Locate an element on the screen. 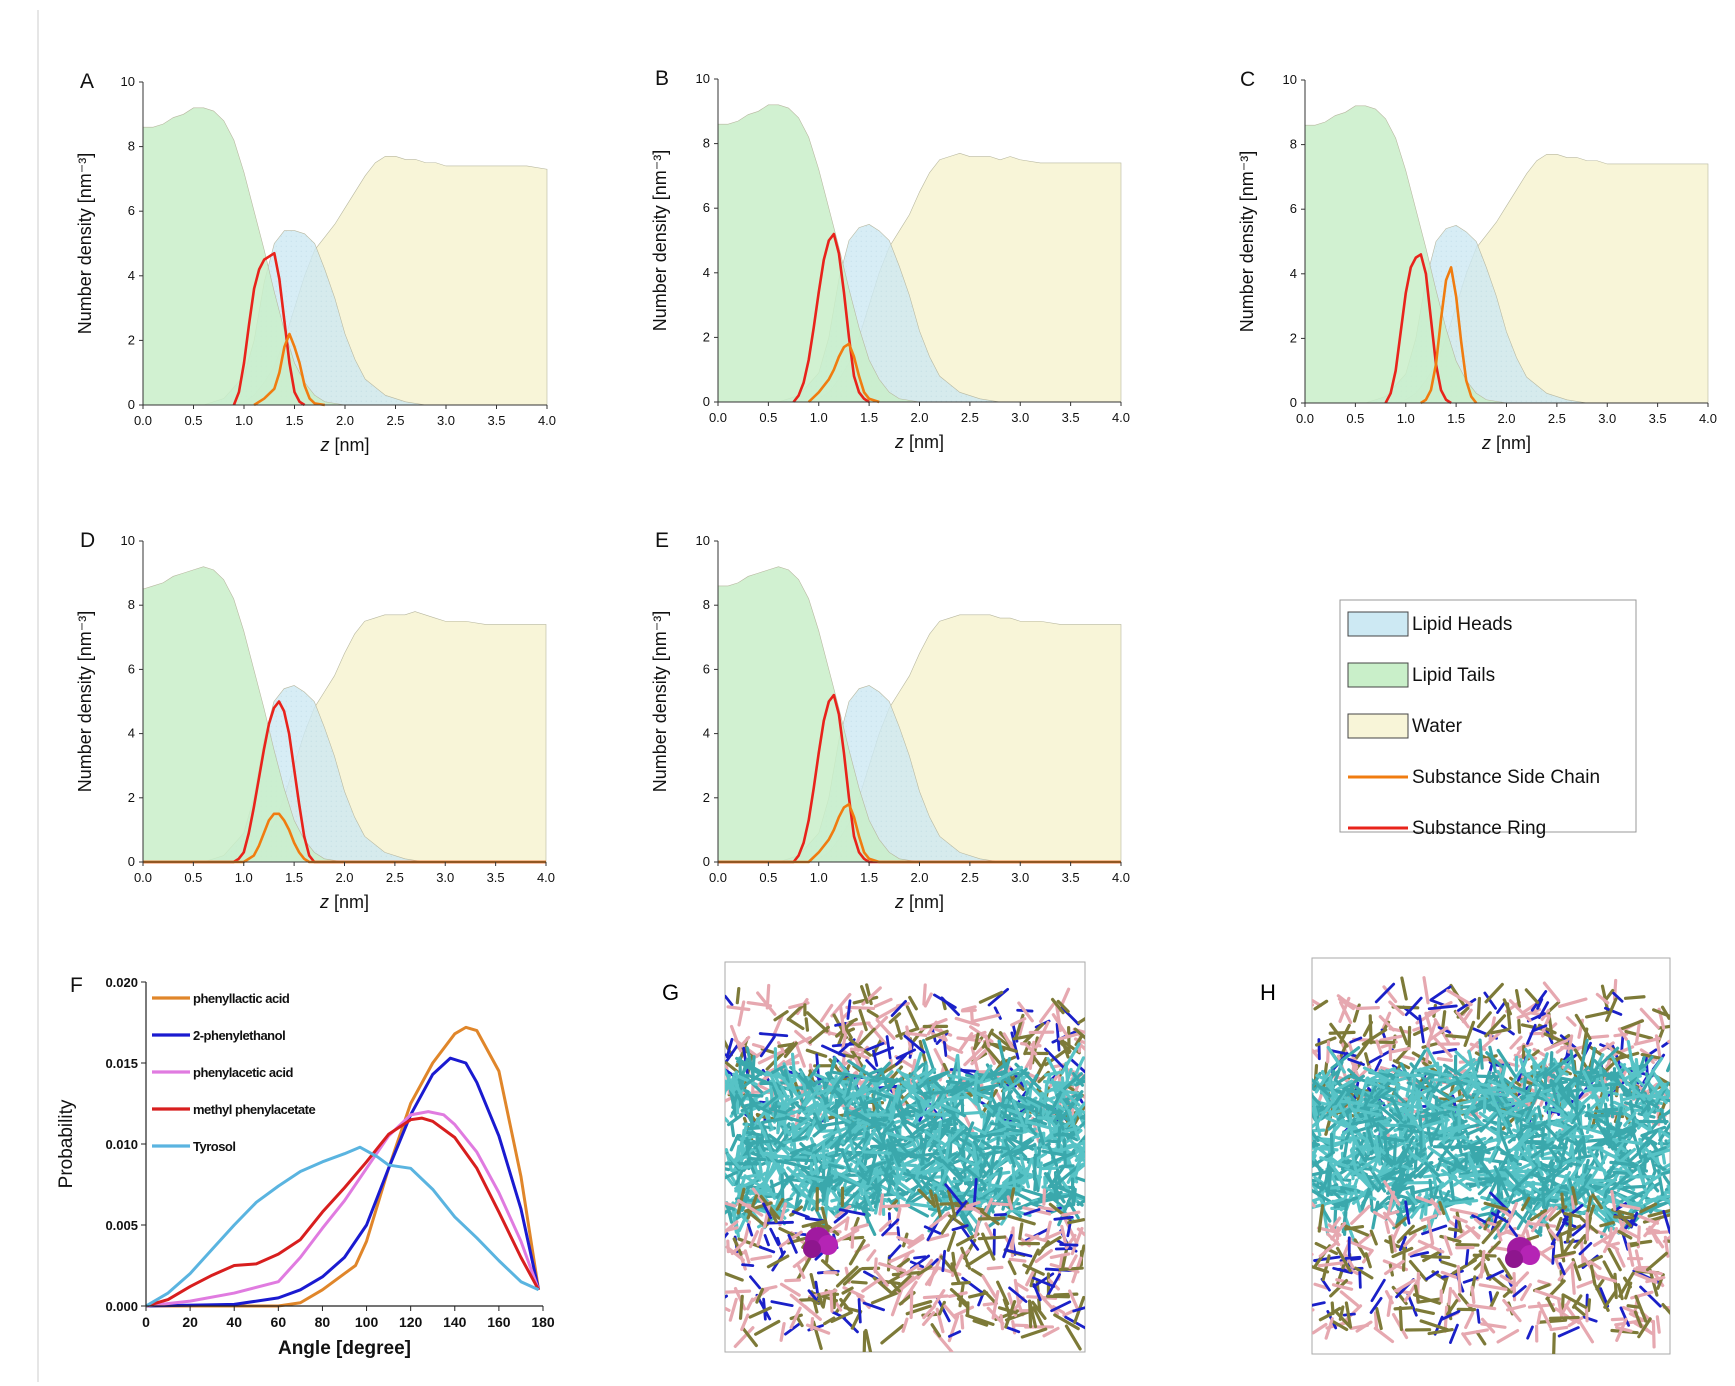  x-tick-label: 2.0 is located at coordinates (1506, 418).